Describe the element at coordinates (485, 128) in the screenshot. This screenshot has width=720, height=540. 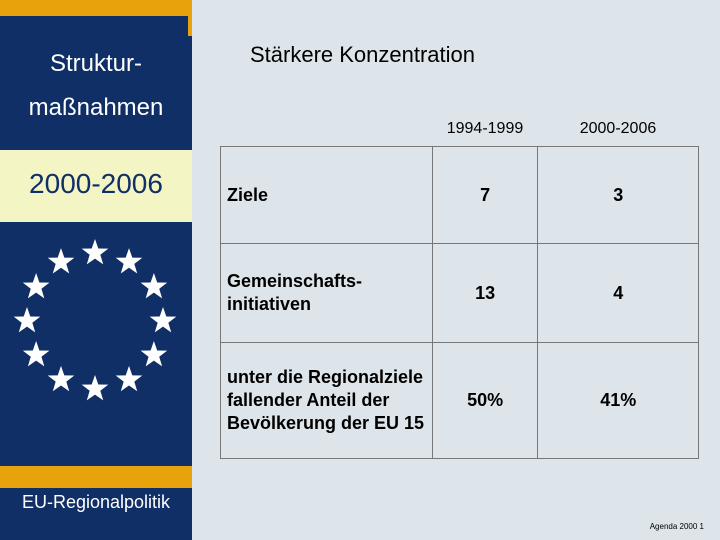
I see `column-header-1994: 1994-1999` at that location.